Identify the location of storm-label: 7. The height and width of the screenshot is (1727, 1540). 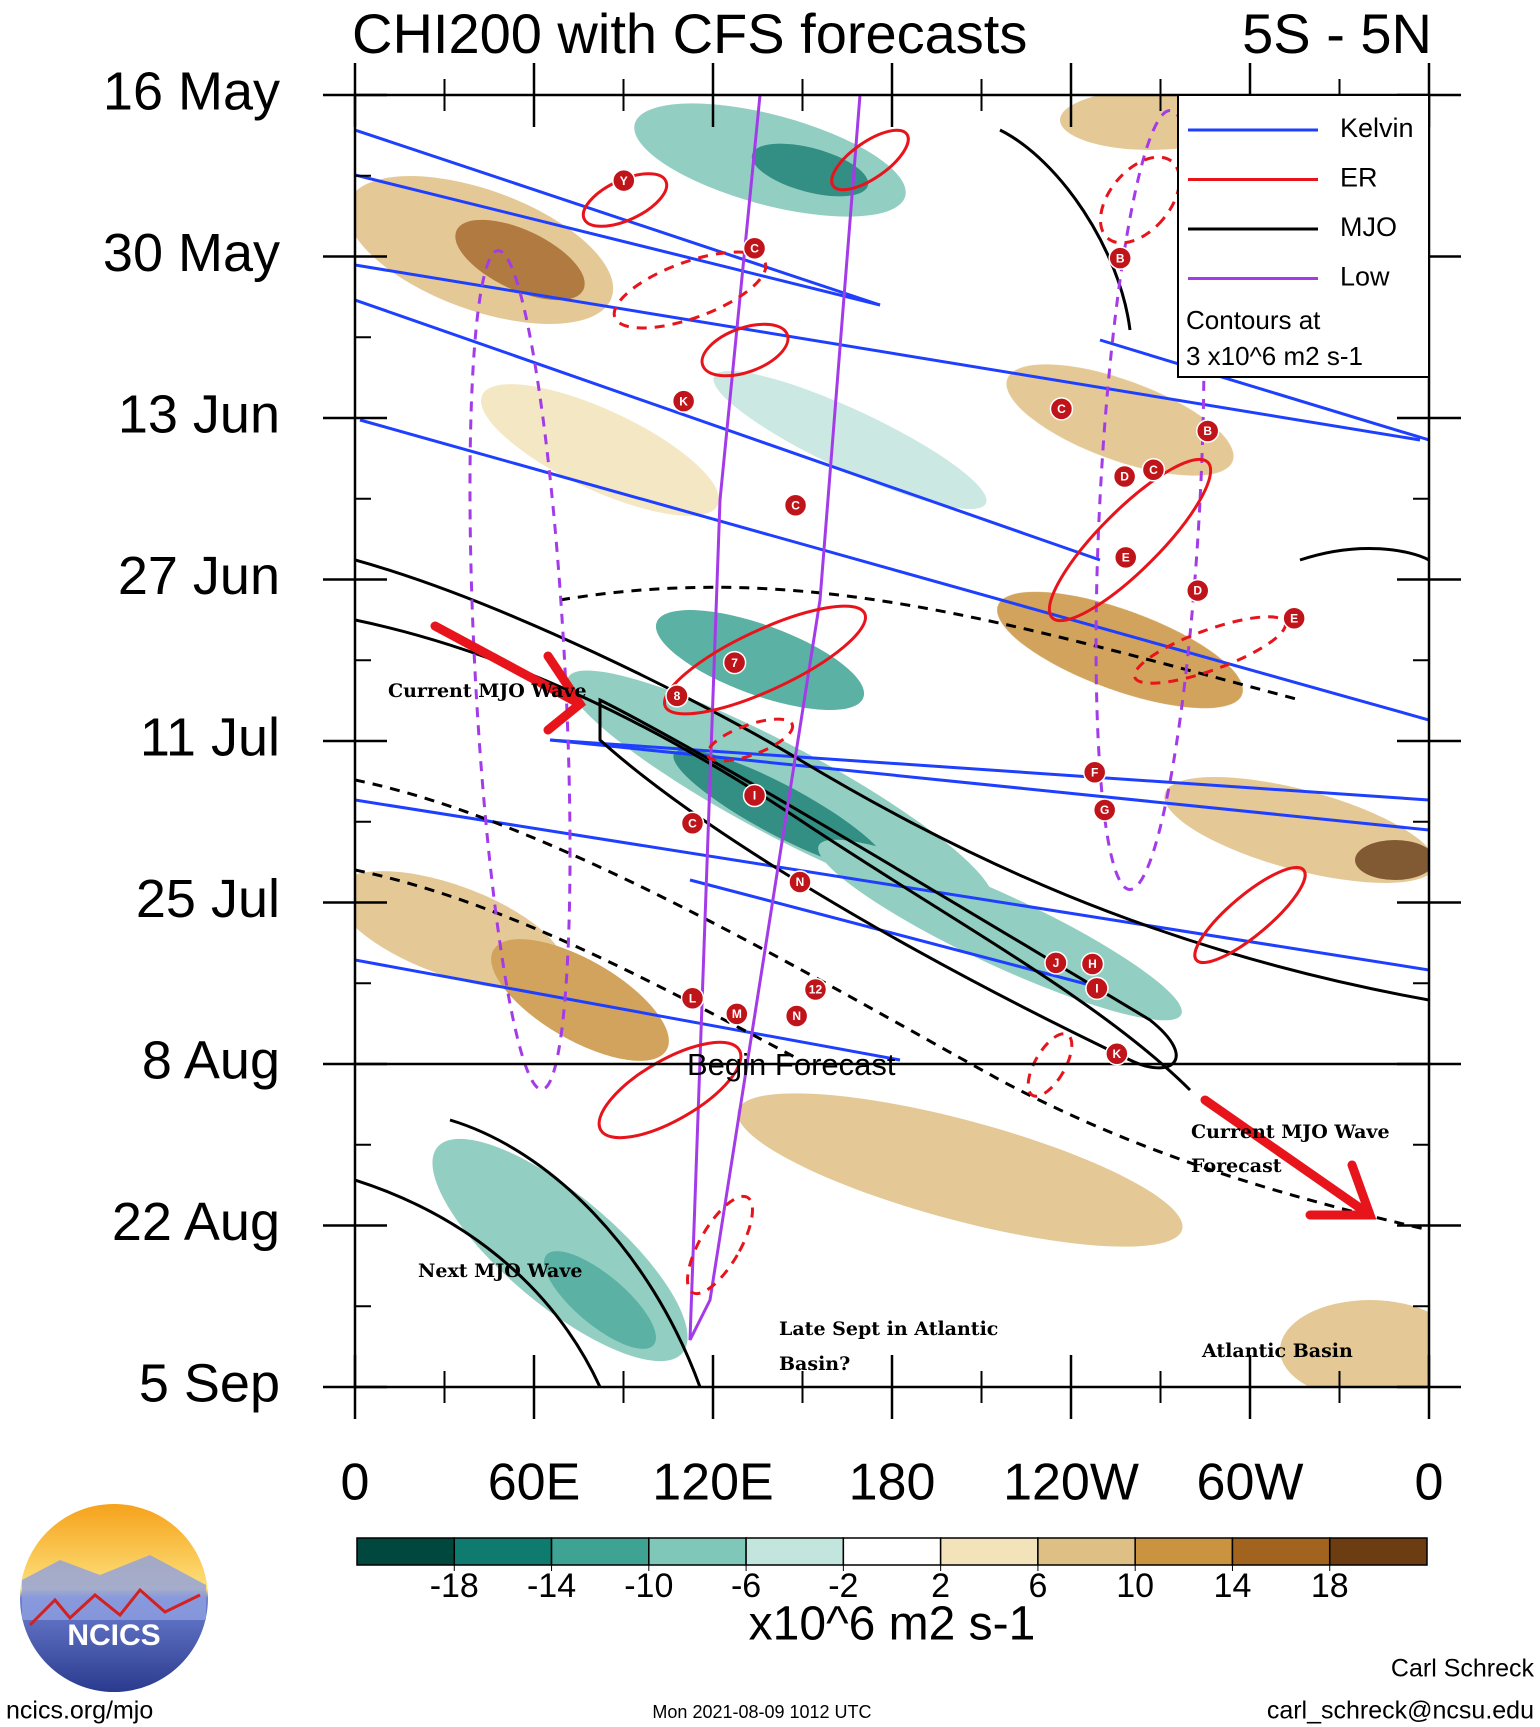
(734, 663).